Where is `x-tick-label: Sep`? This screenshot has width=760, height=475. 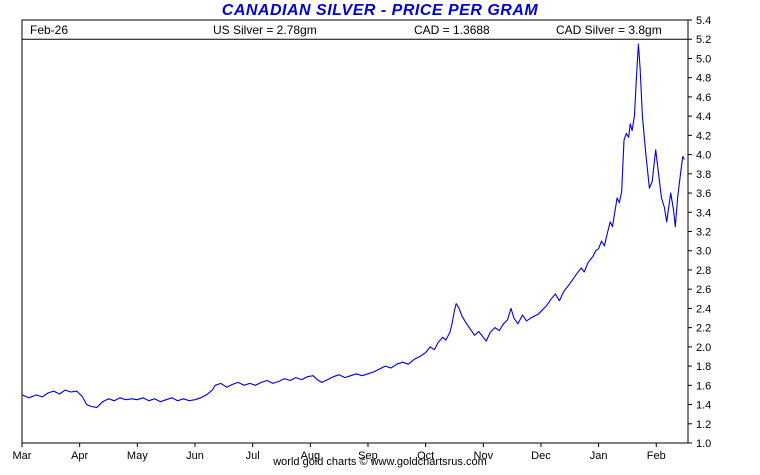
x-tick-label: Sep is located at coordinates (368, 456).